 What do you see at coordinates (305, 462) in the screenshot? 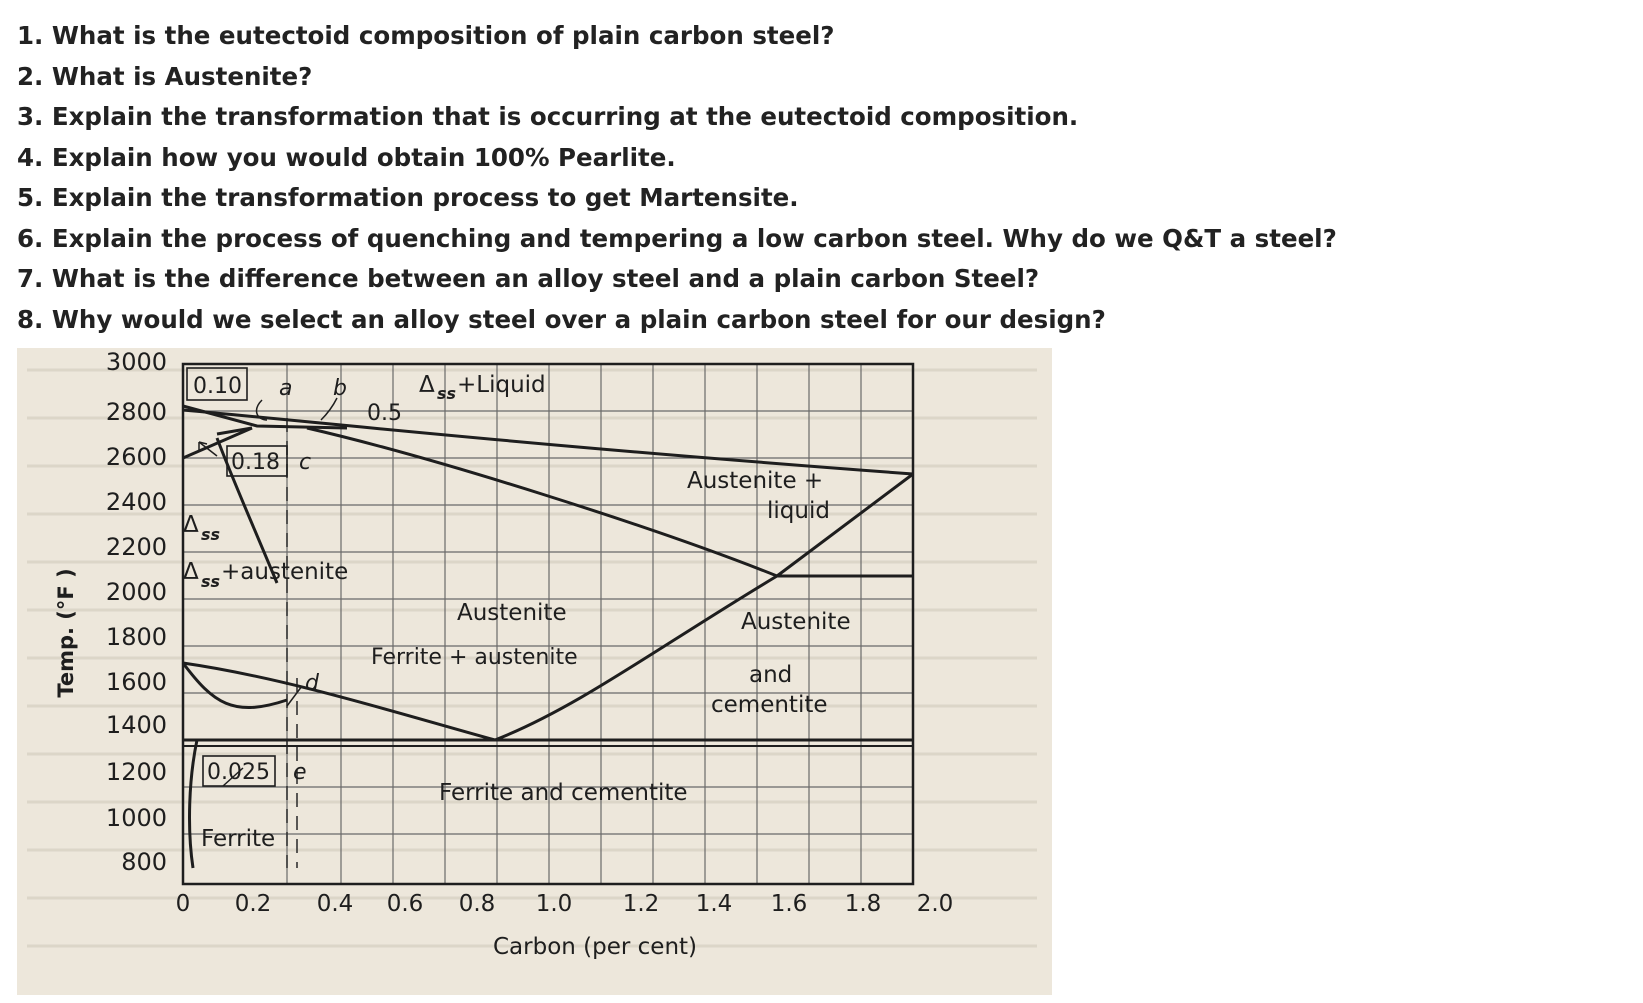
I see `point-c: c` at bounding box center [305, 462].